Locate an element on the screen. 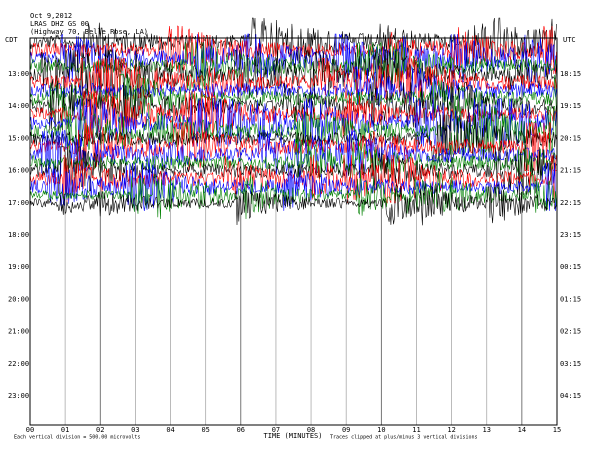  left-time-label: 19:00 is located at coordinates (18, 267).